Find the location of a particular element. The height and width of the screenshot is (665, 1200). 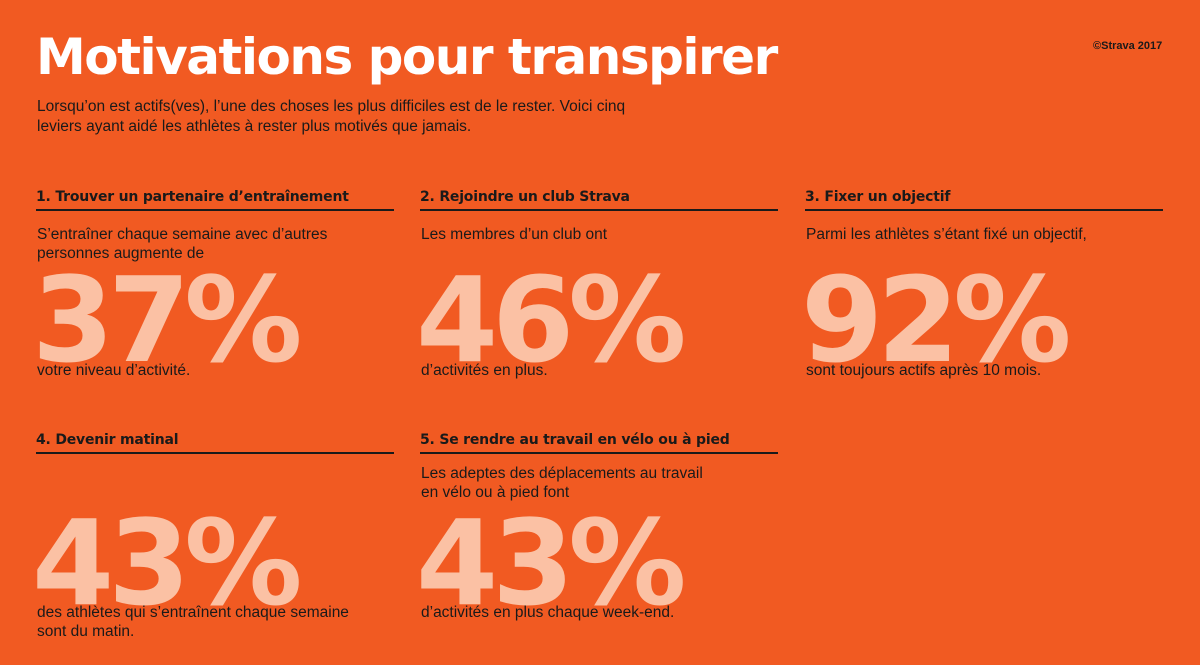

statistic-value: 46% is located at coordinates (551, 320).